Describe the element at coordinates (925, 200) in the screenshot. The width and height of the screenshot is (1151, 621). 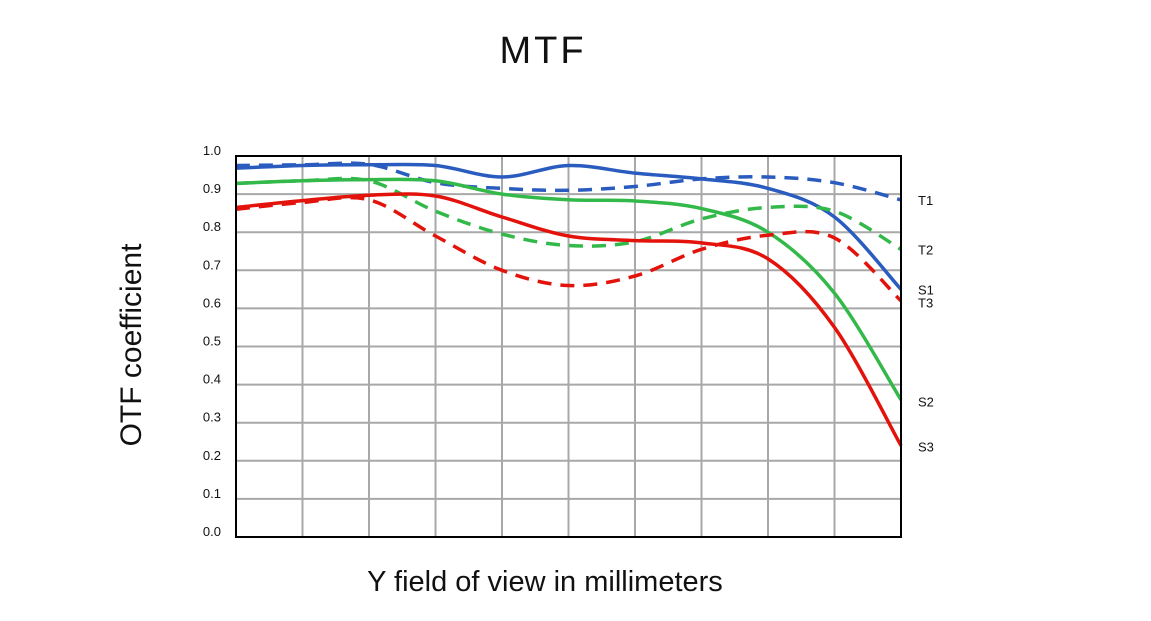
I see `end-label-t1: T1` at that location.